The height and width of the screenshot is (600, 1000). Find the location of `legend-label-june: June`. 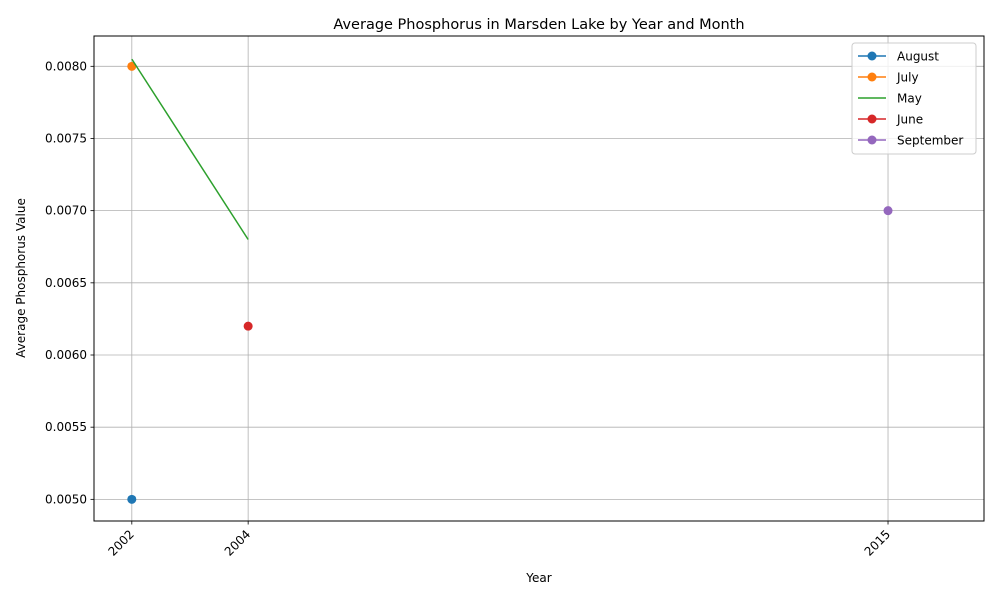

legend-label-june: June is located at coordinates (909, 120).